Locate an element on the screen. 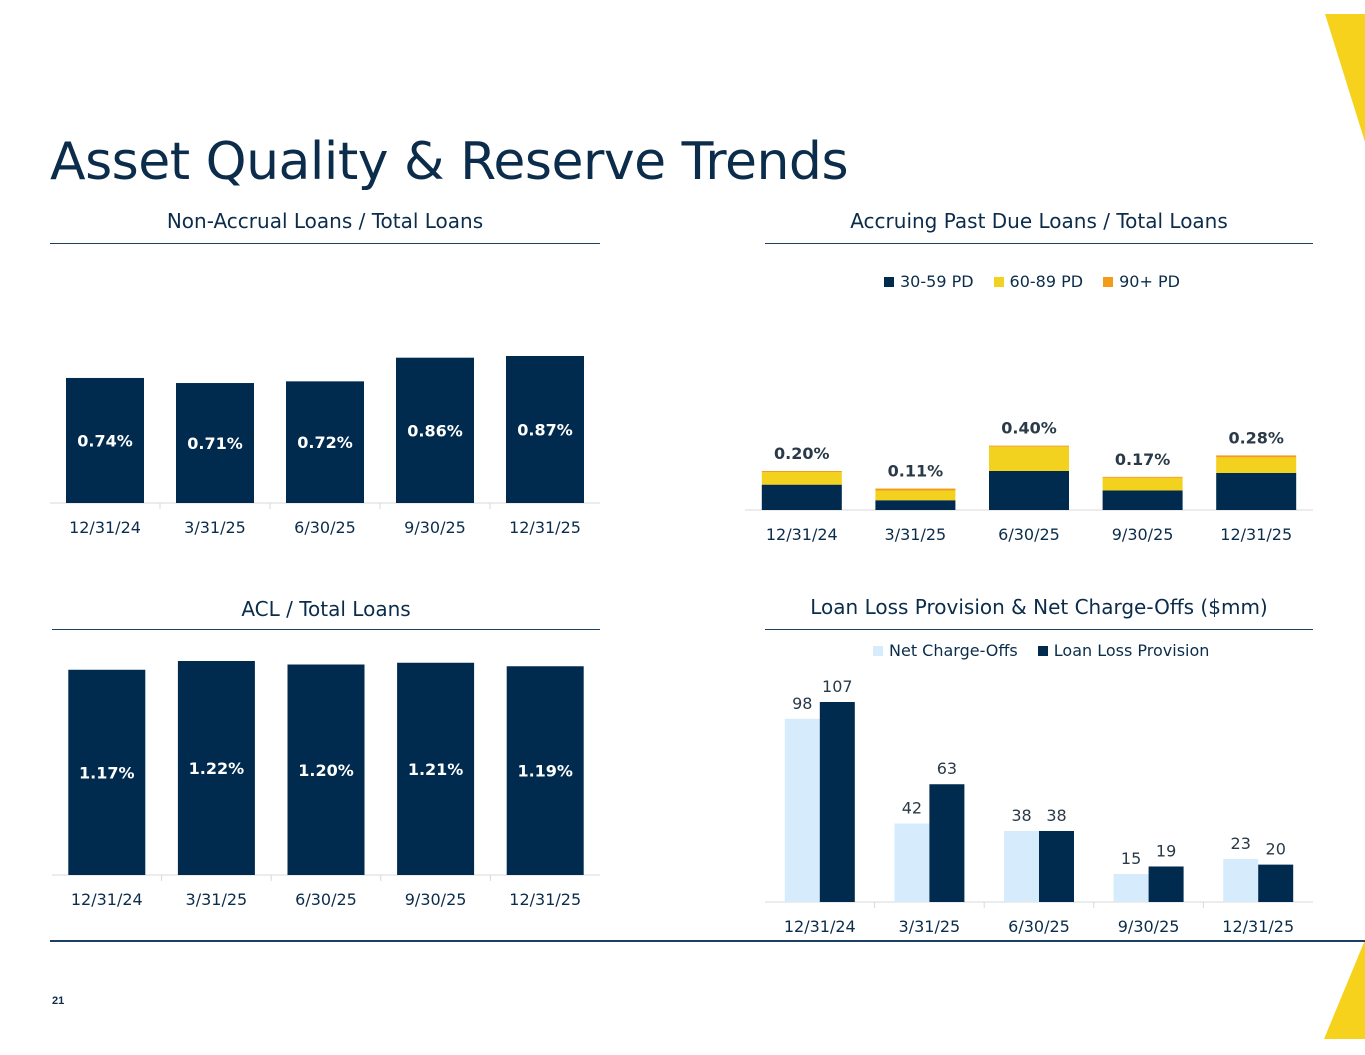  legend-swatch-90-plus is located at coordinates (1108, 281).